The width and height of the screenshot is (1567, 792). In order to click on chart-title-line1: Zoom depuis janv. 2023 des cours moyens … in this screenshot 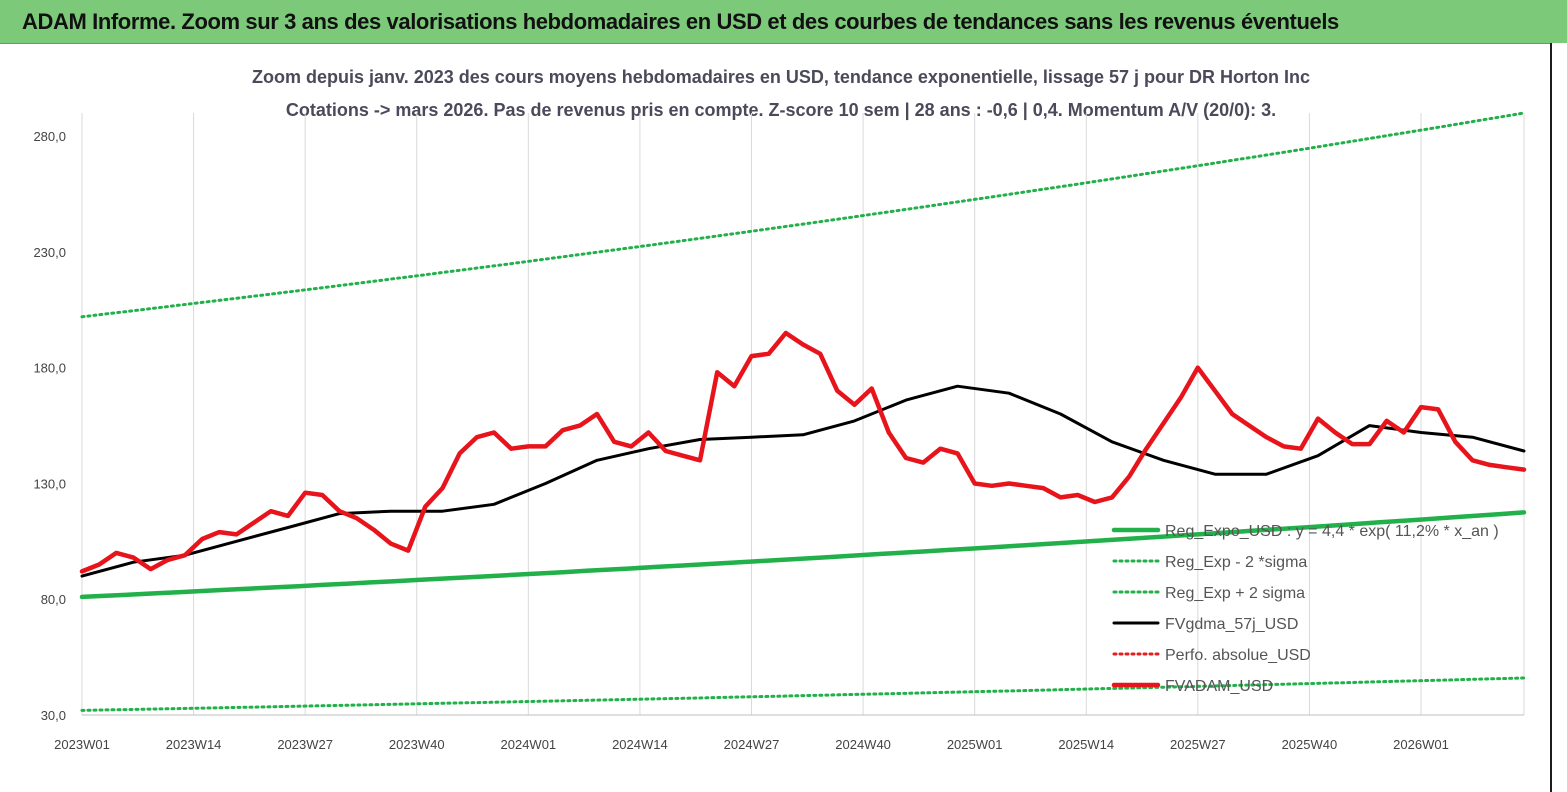, I will do `click(781, 77)`.